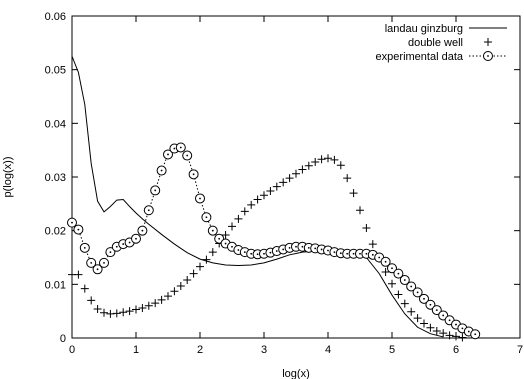 The height and width of the screenshot is (379, 524). What do you see at coordinates (200, 350) in the screenshot?
I see `x-tick-label-2: 2` at bounding box center [200, 350].